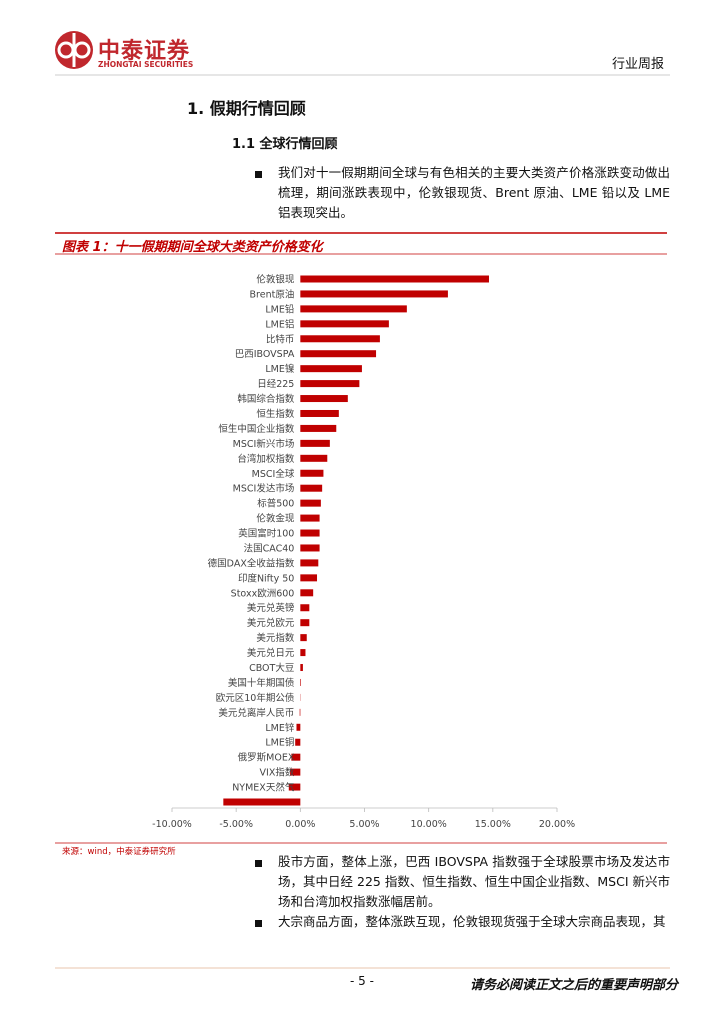  What do you see at coordinates (266, 534) in the screenshot?
I see `y-tick-label: 英国富时100` at bounding box center [266, 534].